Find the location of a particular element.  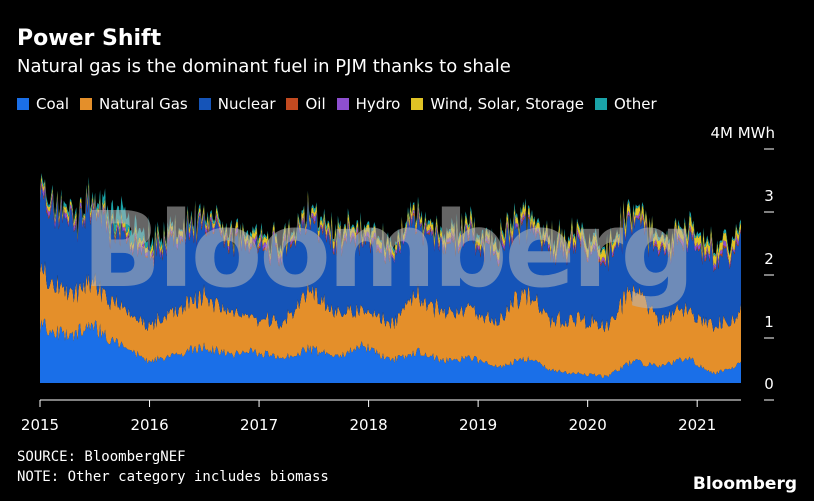

legend-item-hydro: Hydro is located at coordinates (368, 104).